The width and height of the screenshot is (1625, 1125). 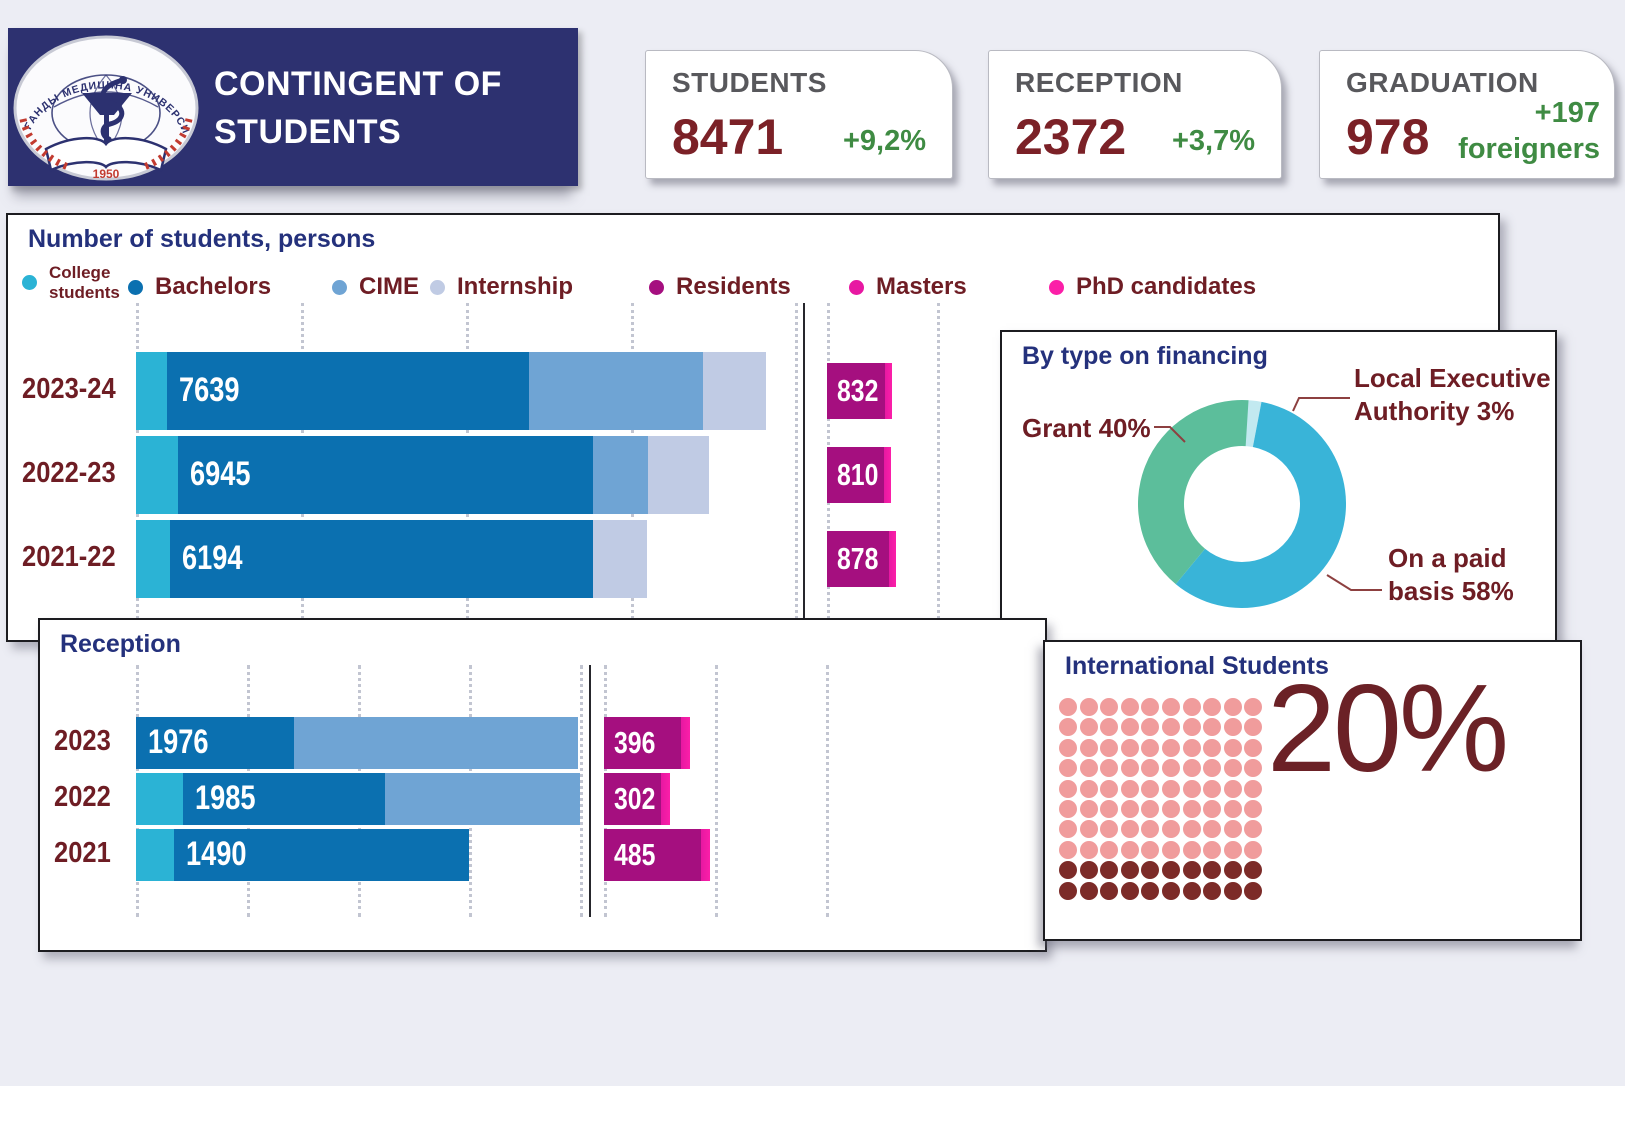 I want to click on residents-value-label: 485, so click(x=635, y=854).